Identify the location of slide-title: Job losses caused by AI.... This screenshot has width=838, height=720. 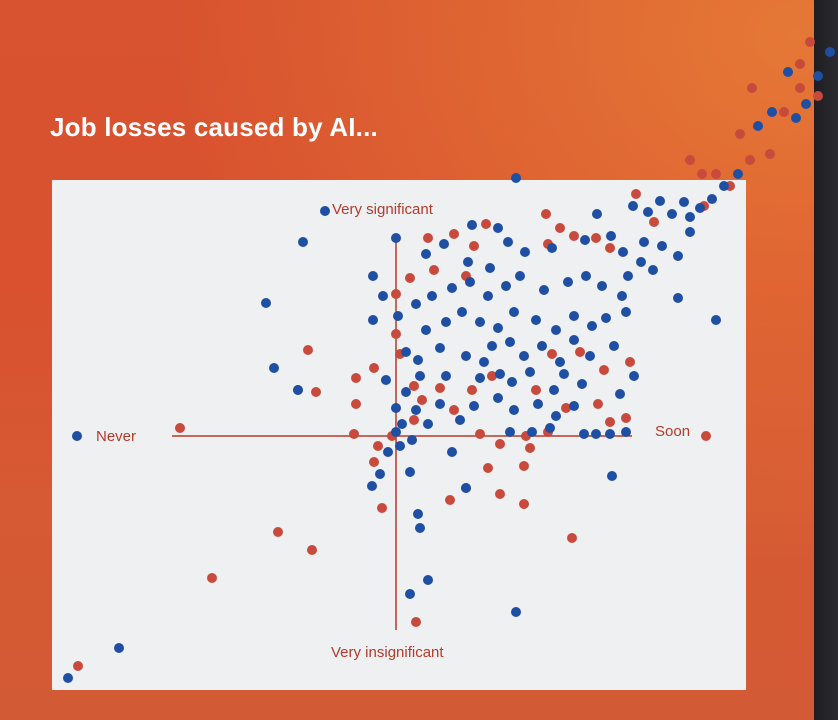
(214, 127).